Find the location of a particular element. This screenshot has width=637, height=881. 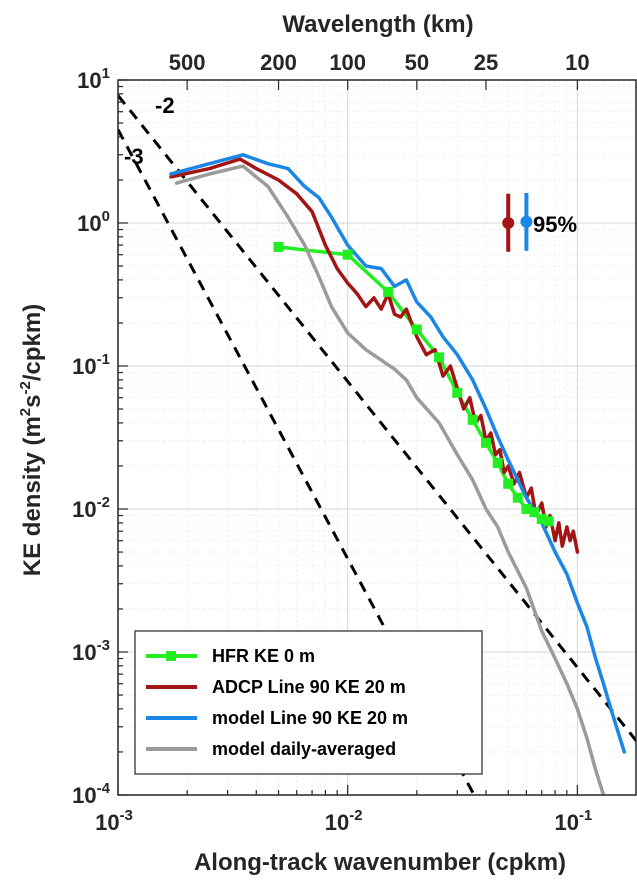

slope-label-minus-2: -2 is located at coordinates (165, 105).